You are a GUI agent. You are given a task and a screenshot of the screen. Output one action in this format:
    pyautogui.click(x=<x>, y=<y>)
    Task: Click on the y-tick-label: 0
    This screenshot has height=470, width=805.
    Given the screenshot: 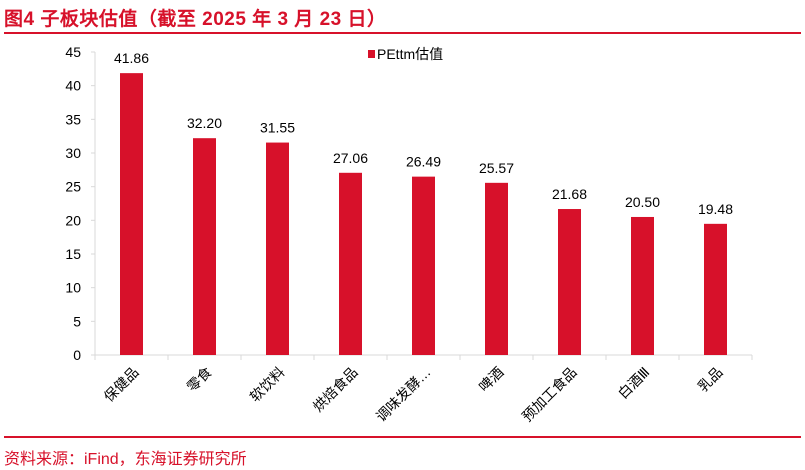 What is the action you would take?
    pyautogui.click(x=77, y=355)
    